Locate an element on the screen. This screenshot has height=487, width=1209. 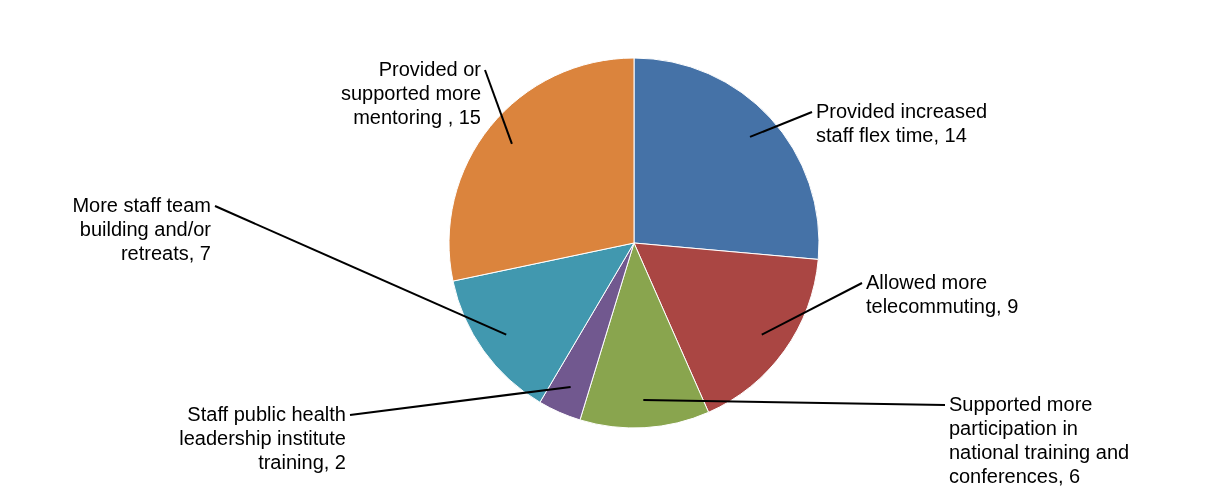
slice-label: Supported more participation in national training and conferences, 6 is located at coordinates (1039, 440).